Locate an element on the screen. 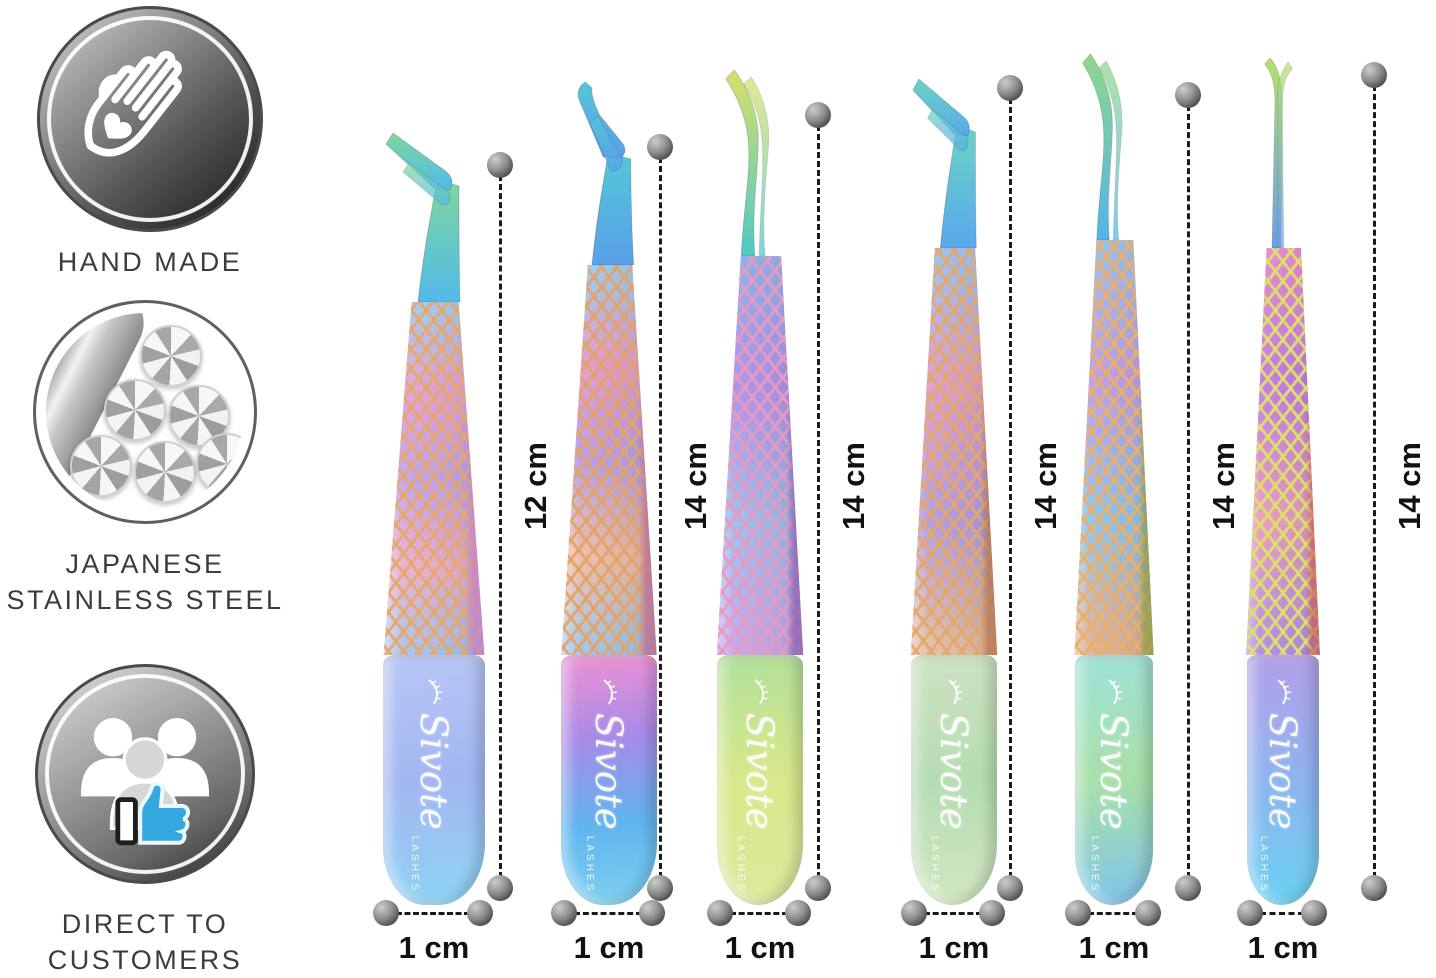 This screenshot has height=978, width=1436. tweezer-5: Sivote LASHES is located at coordinates (1114, 477).